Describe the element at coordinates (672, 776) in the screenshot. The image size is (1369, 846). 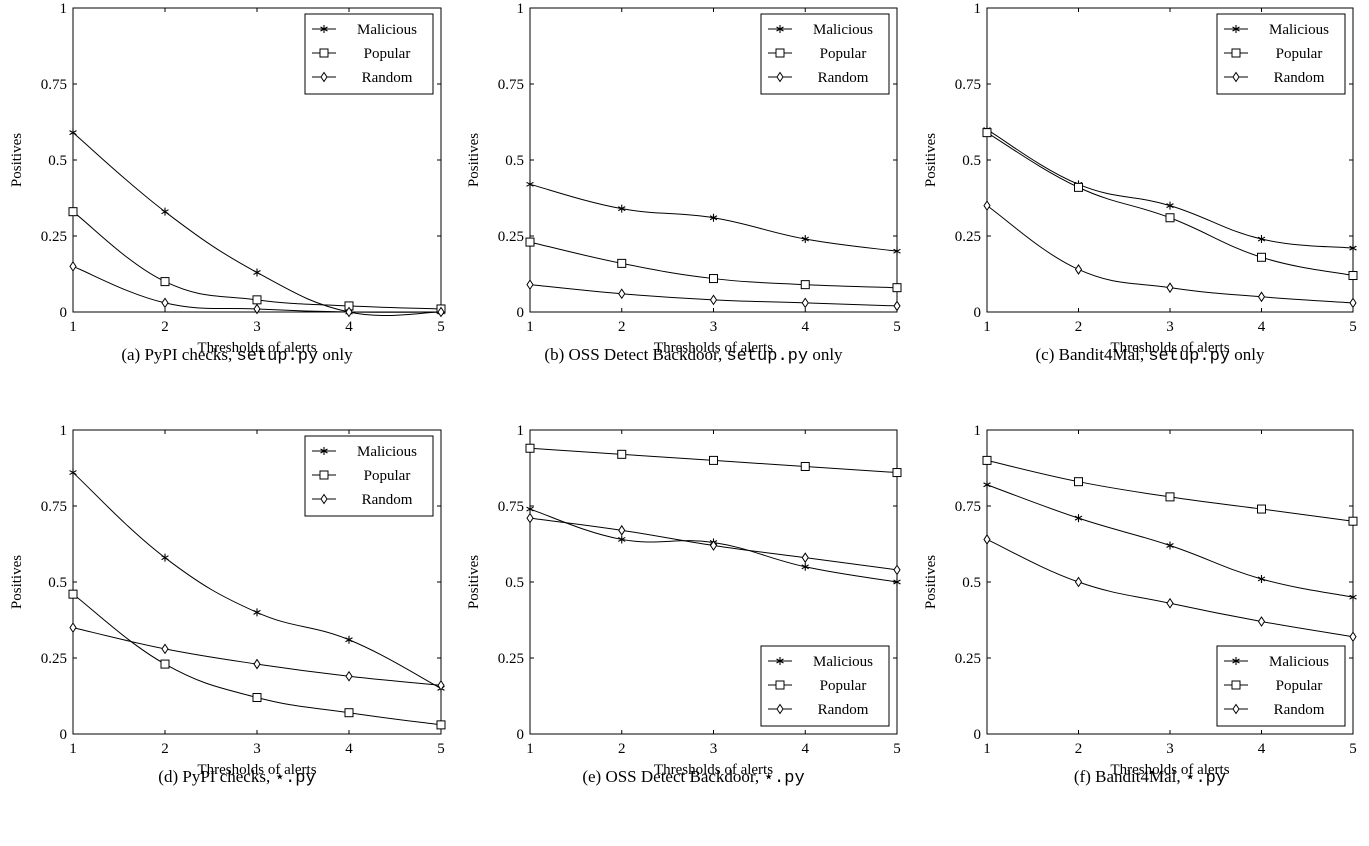
I see `caption-prefix: (e) OSS Detect Backdoor,` at that location.